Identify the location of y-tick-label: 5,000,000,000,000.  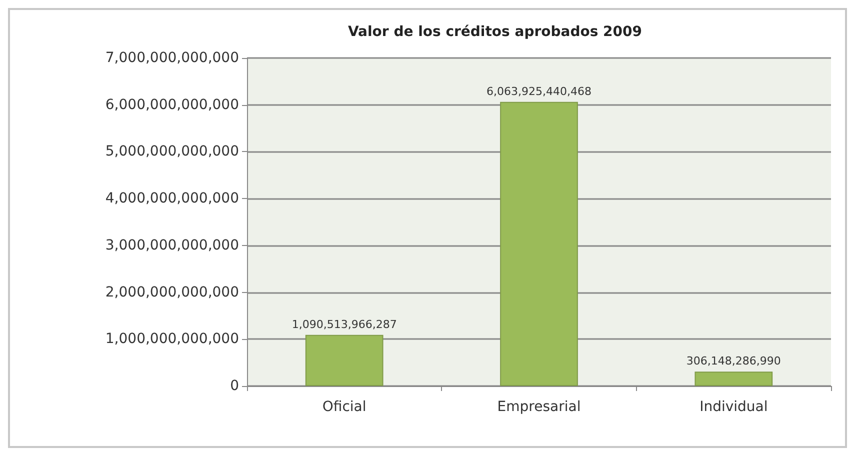
(172, 152).